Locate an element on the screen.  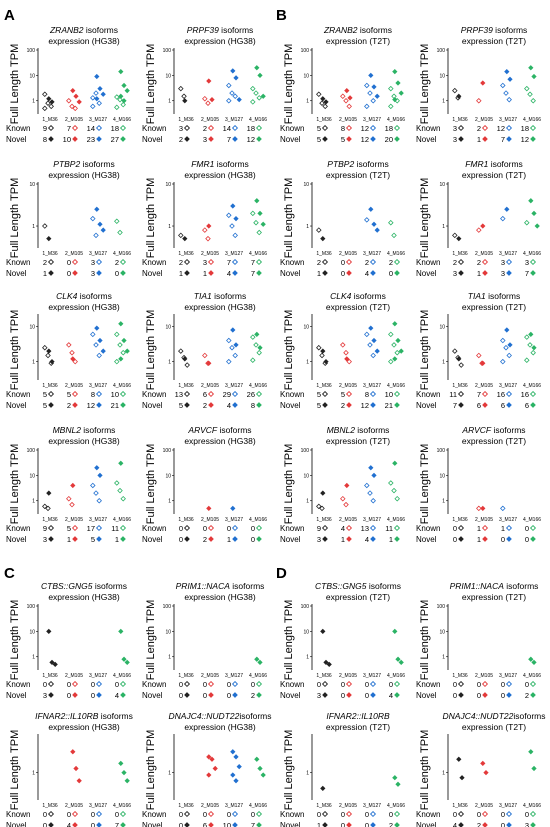
known-count: 17 is located at coordinates (91, 528).